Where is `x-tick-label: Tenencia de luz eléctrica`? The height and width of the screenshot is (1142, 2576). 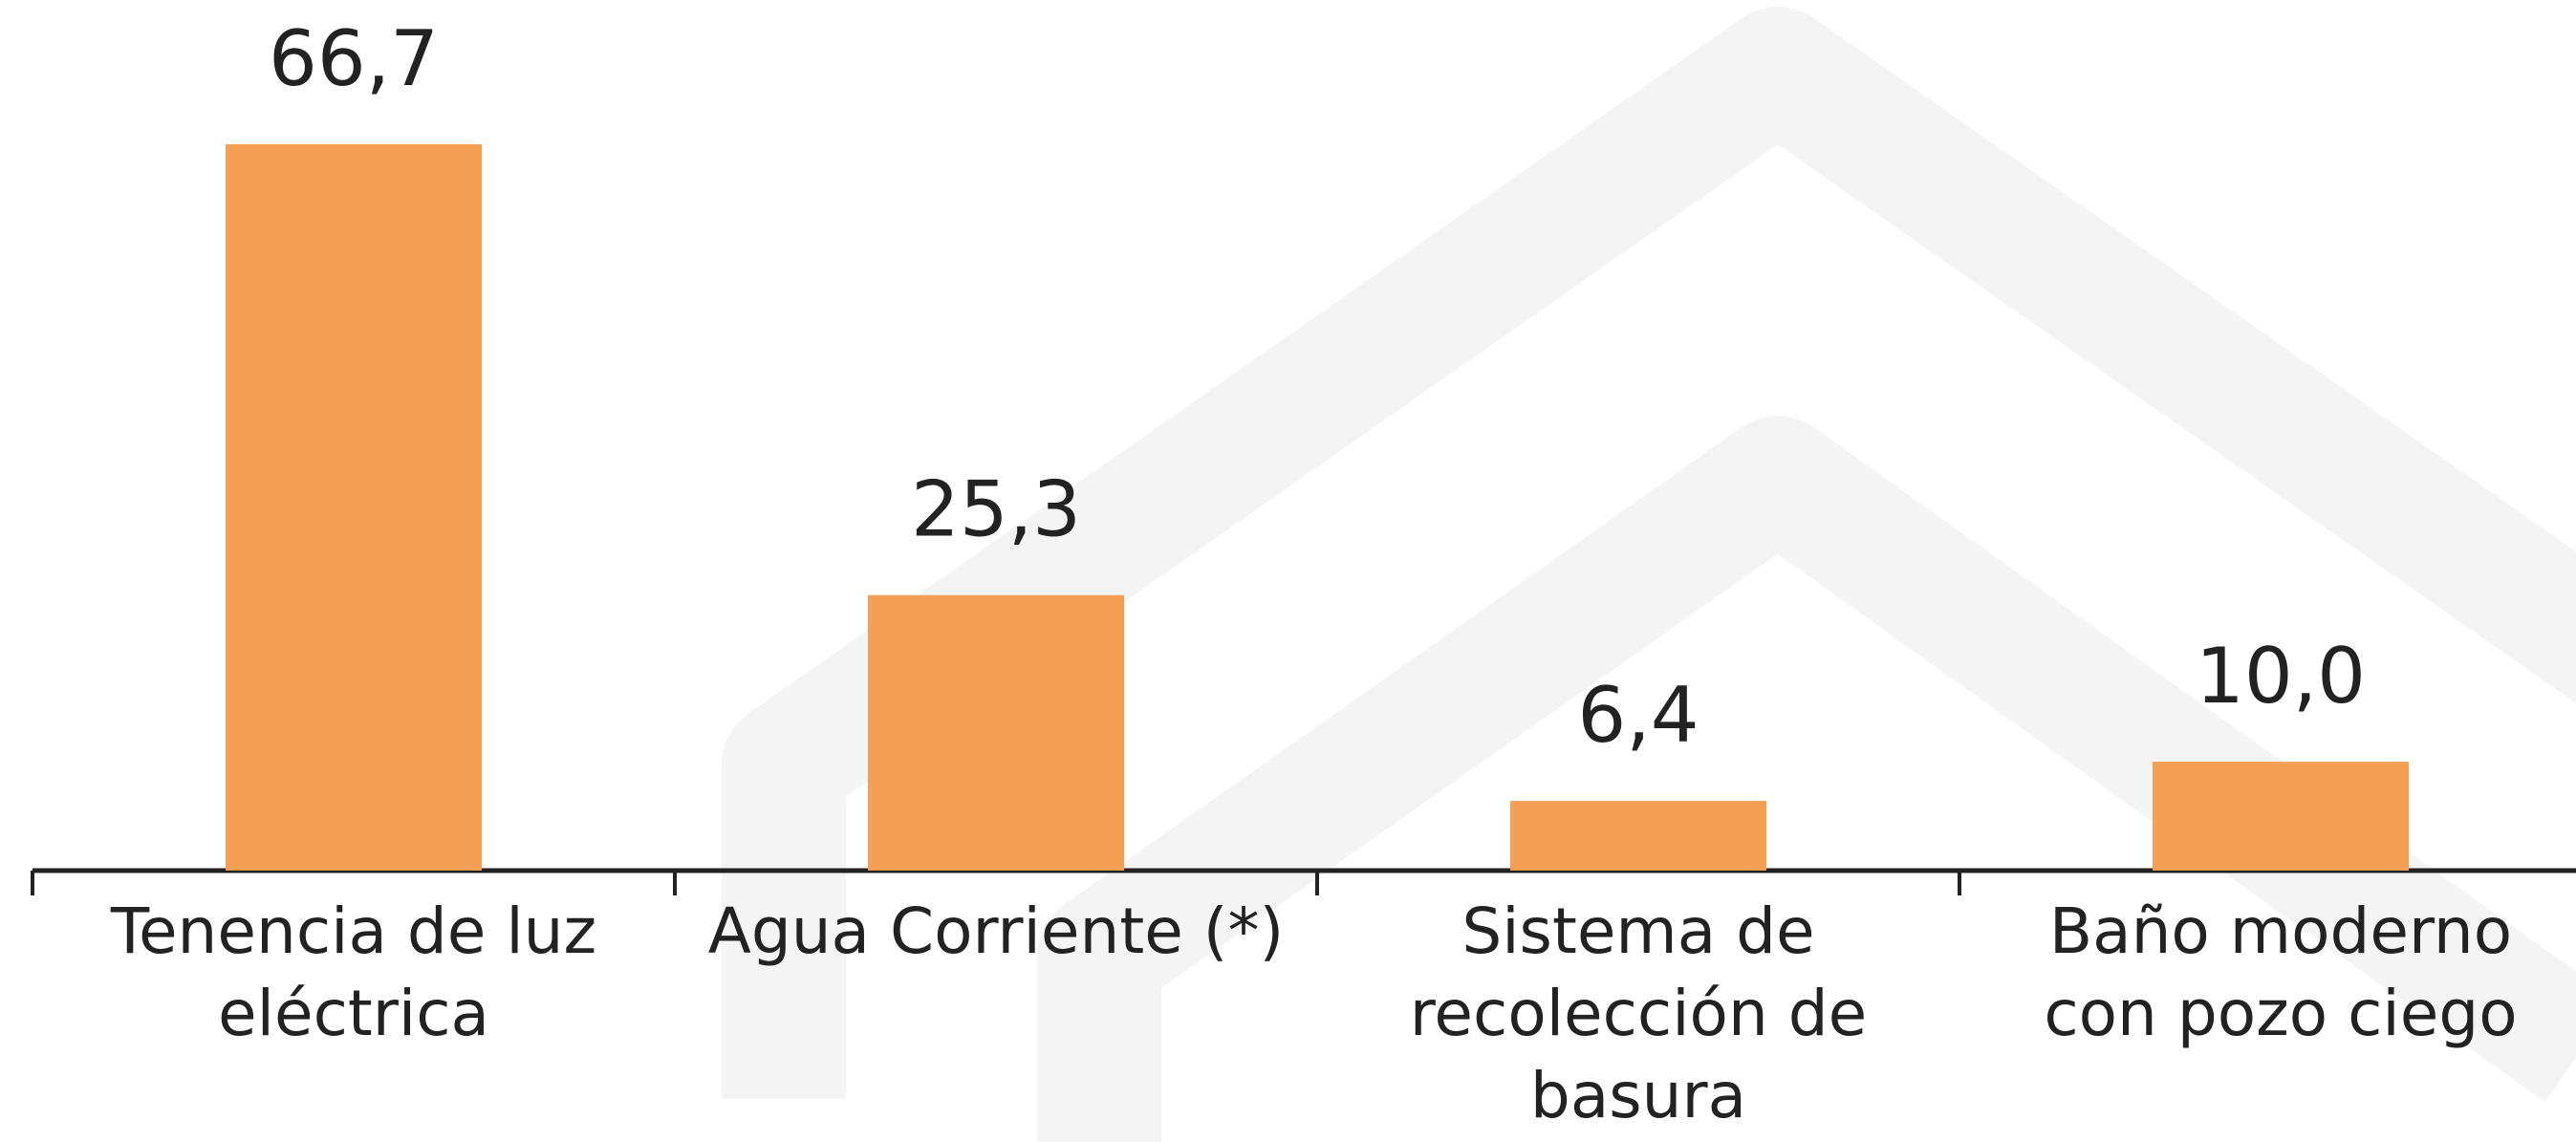
x-tick-label: Tenencia de luz eléctrica is located at coordinates (353, 972).